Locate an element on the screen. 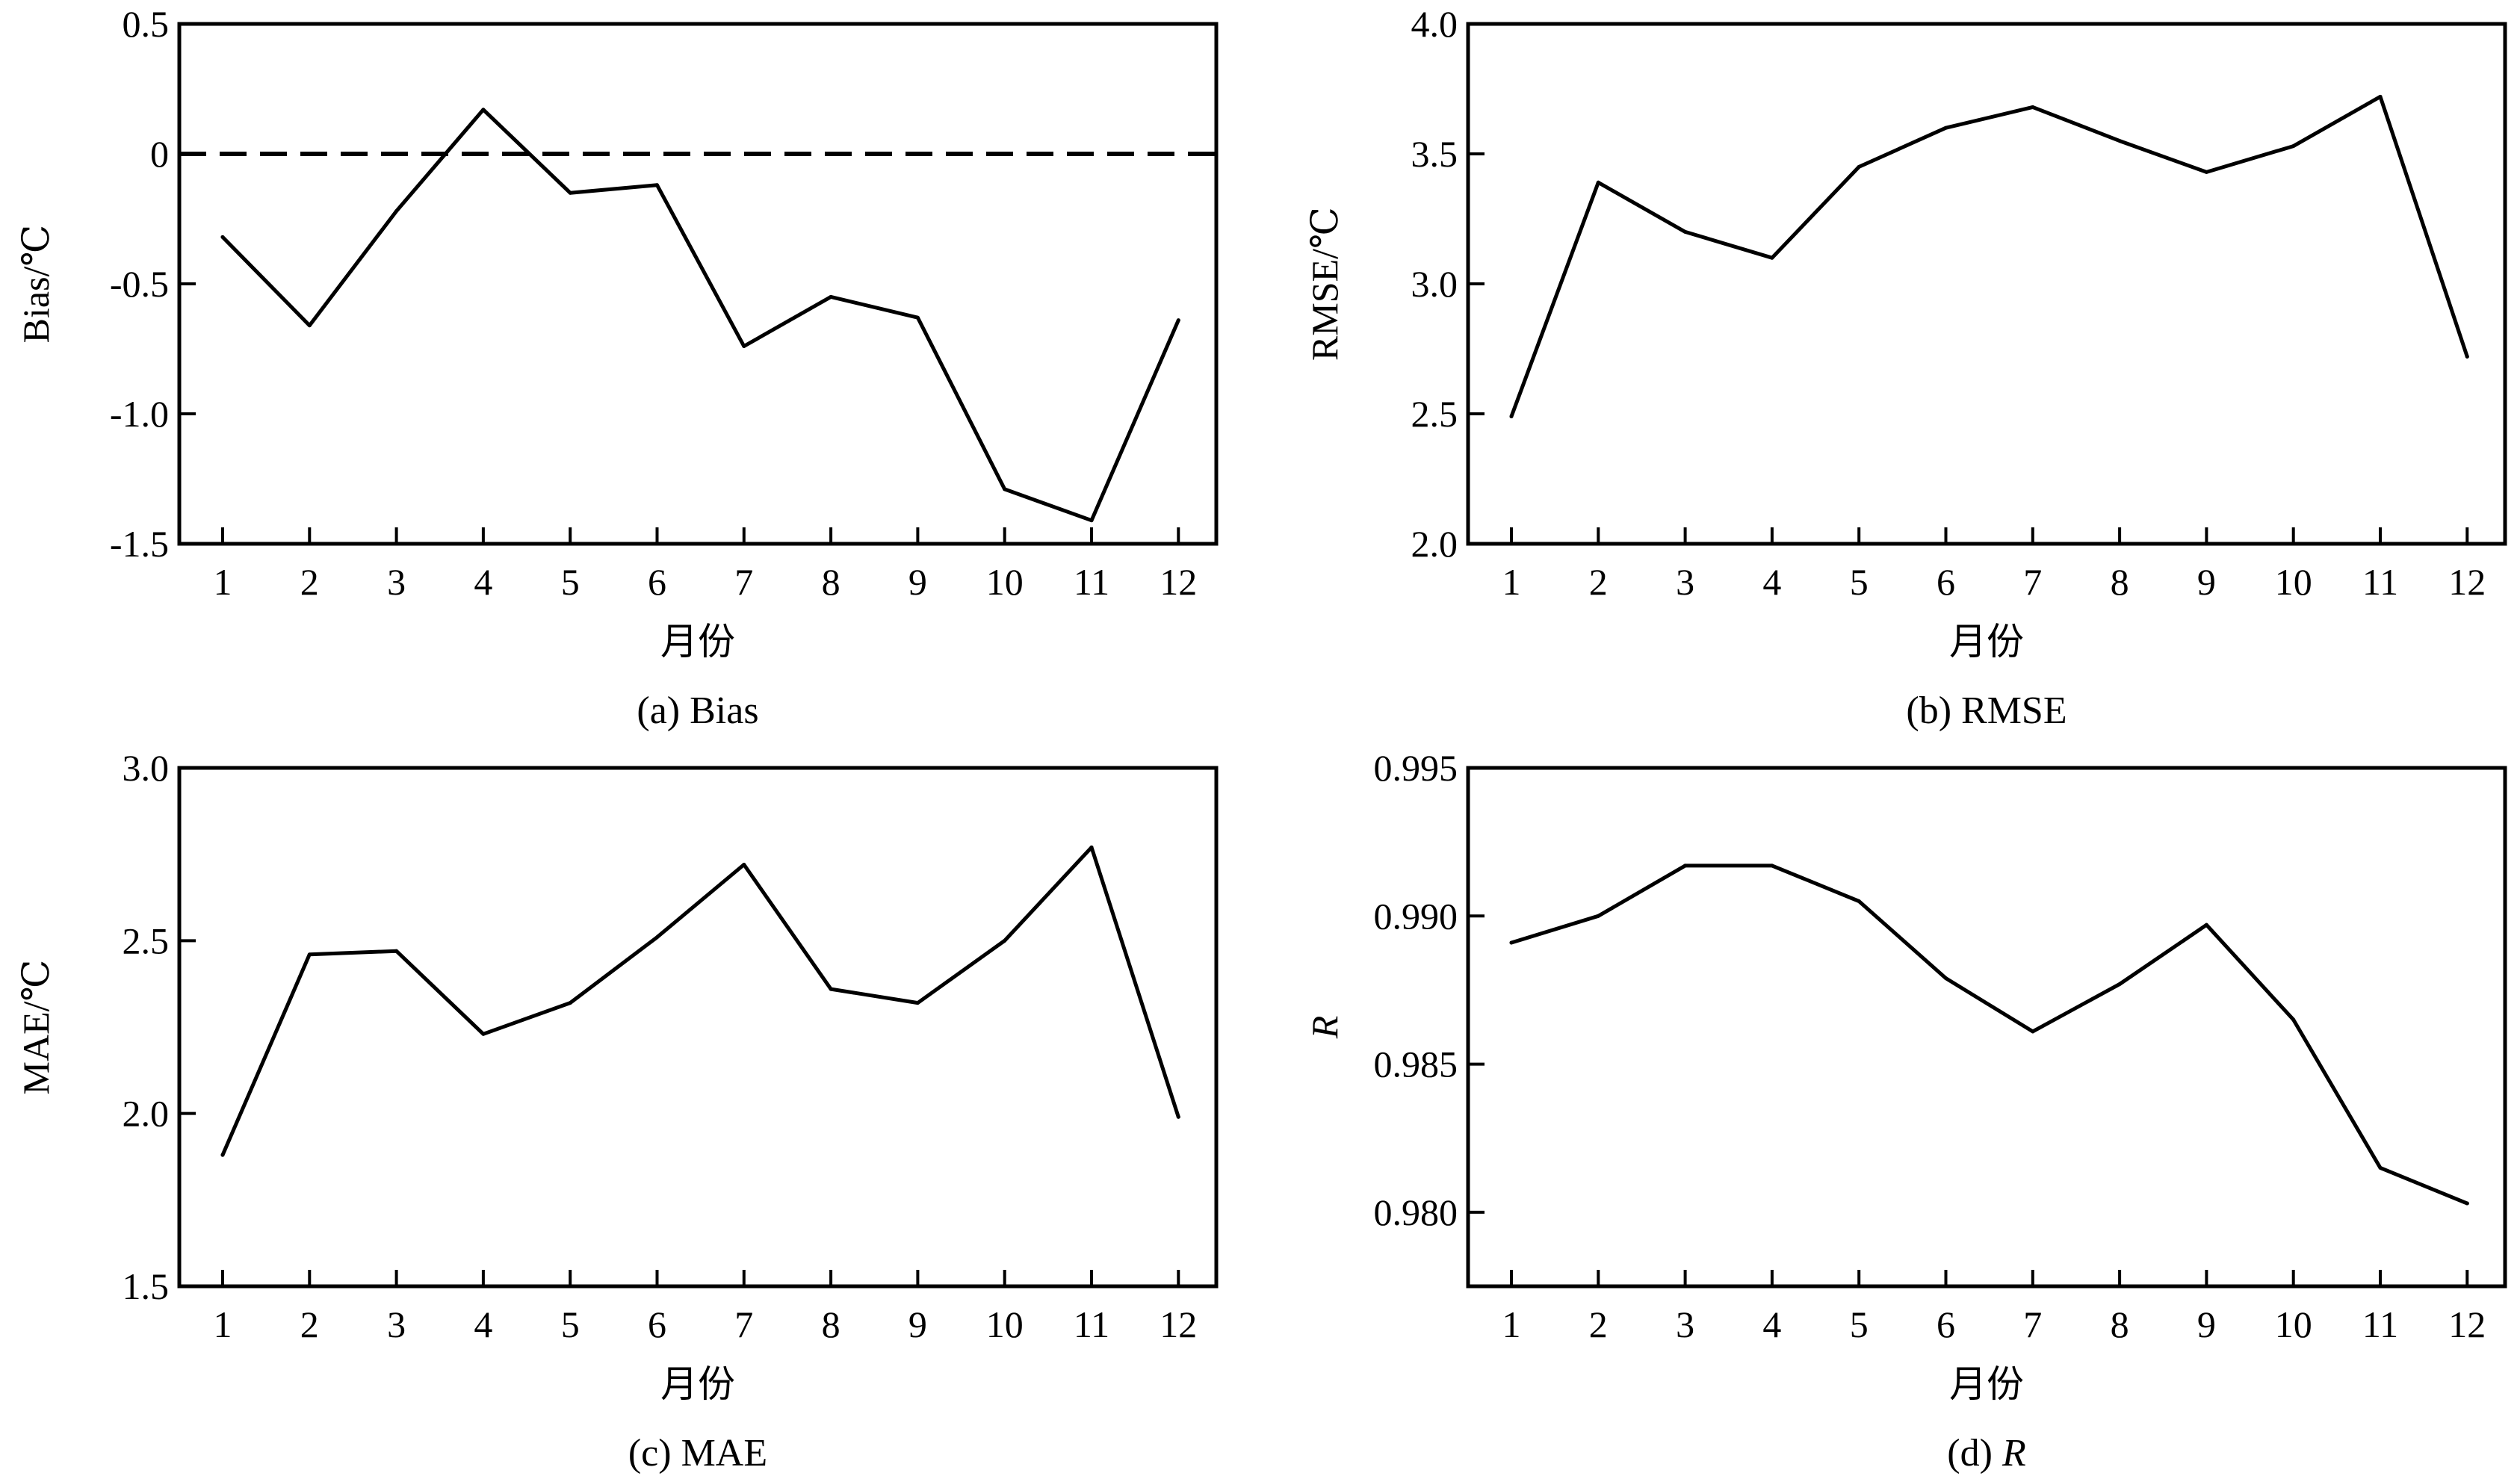  y-axis-title: Bias/℃ is located at coordinates (36, 284).